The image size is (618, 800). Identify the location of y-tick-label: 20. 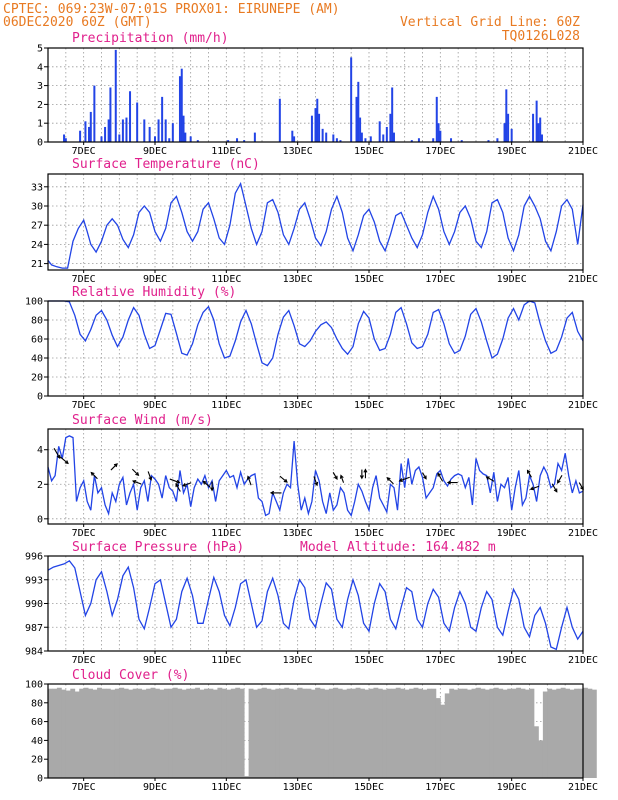
(37, 378).